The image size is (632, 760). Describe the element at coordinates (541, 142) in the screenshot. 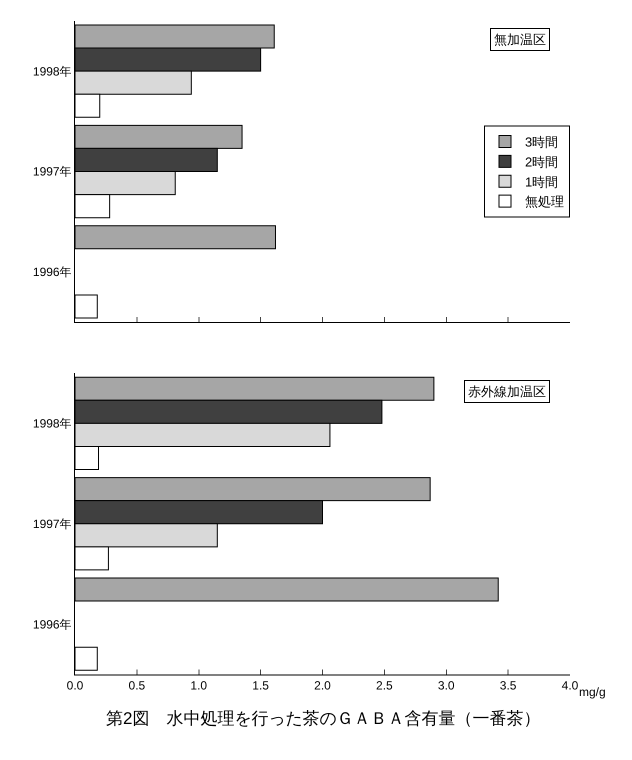

I see `legend-label: 3時間` at that location.